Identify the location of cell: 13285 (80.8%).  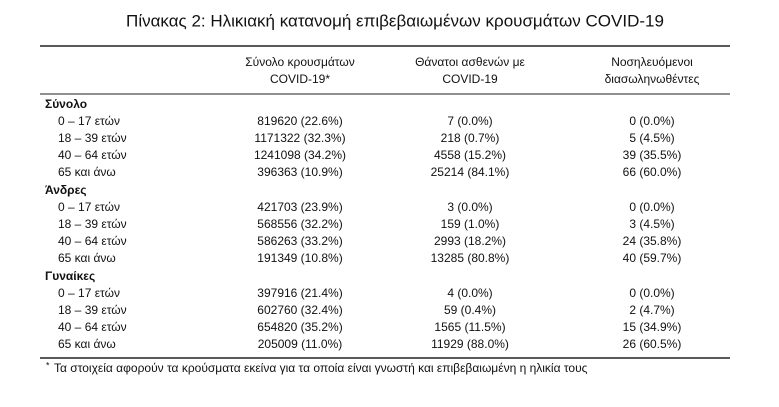
(470, 258).